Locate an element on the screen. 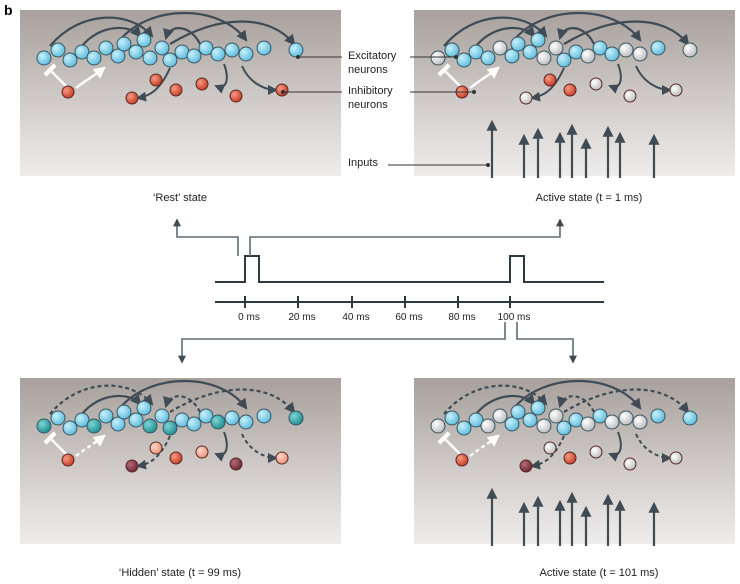  inhibitory-label-line1: Inhibitory is located at coordinates (370, 91).